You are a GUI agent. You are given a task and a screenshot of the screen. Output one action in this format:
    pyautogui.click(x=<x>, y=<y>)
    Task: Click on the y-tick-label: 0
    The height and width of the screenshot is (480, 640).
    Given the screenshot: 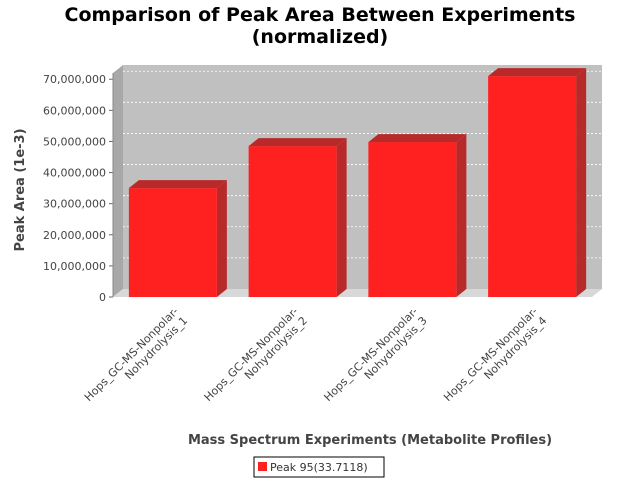 What is the action you would take?
    pyautogui.click(x=102, y=297)
    